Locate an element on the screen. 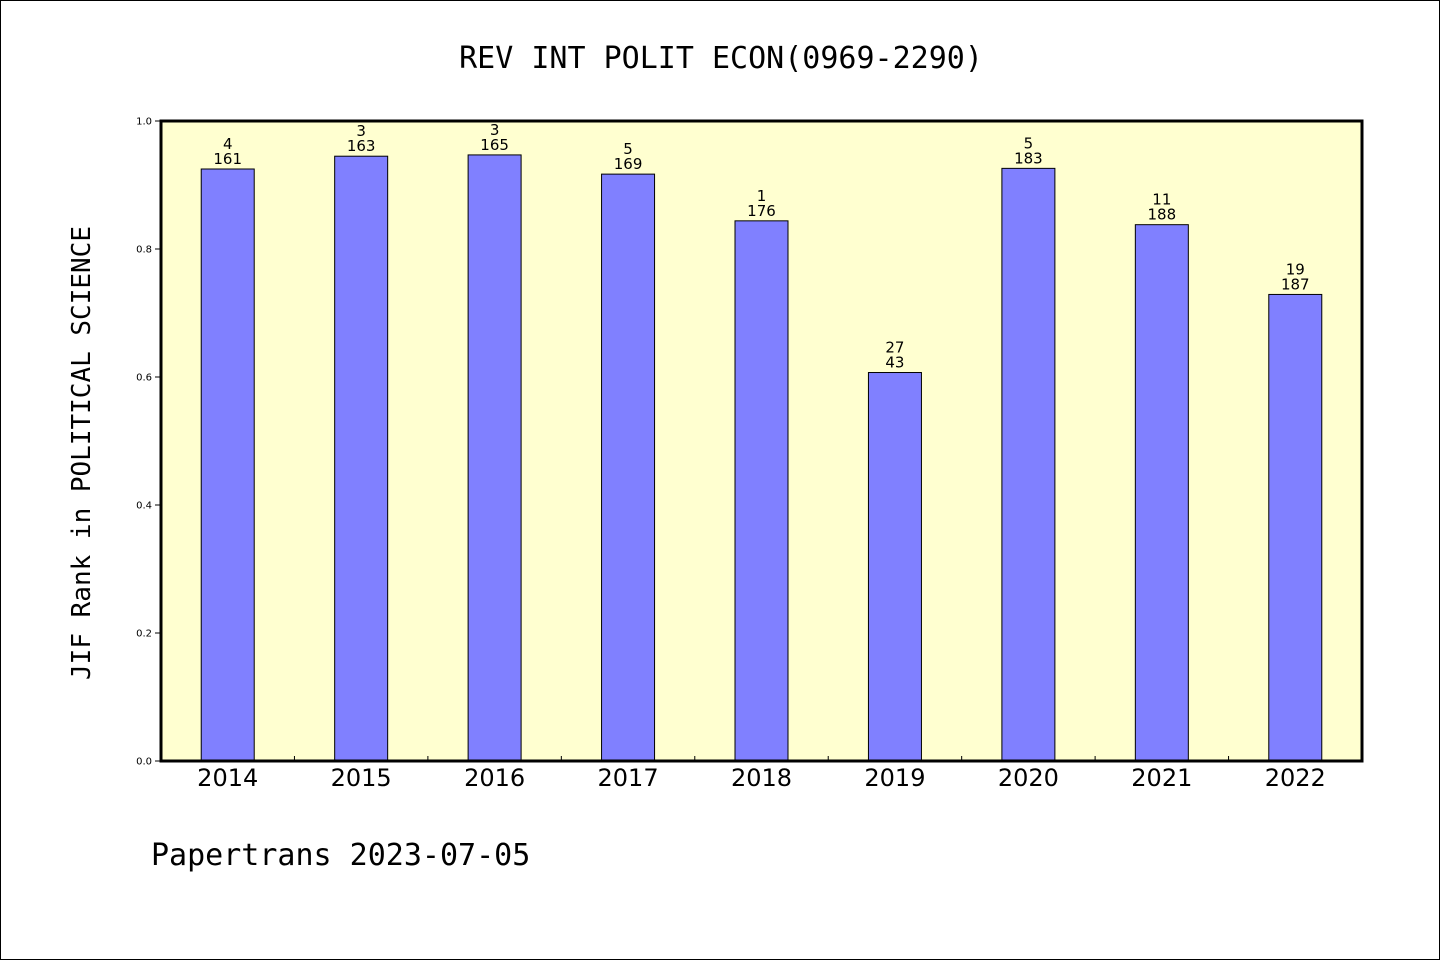 This screenshot has height=961, width=1440. y-tick-label: 0.6 is located at coordinates (144, 378).